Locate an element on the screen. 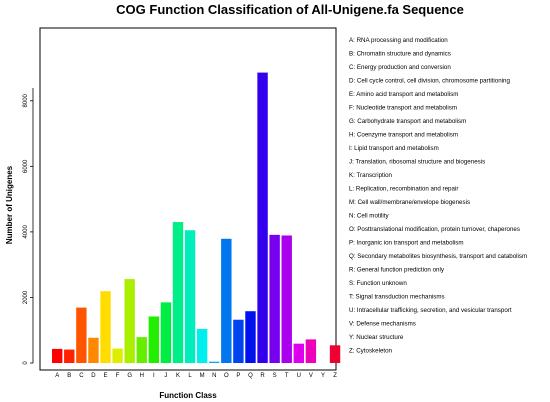 Image resolution: width=550 pixels, height=402 pixels. legend-item: C: Energy production and conversion is located at coordinates (400, 67).